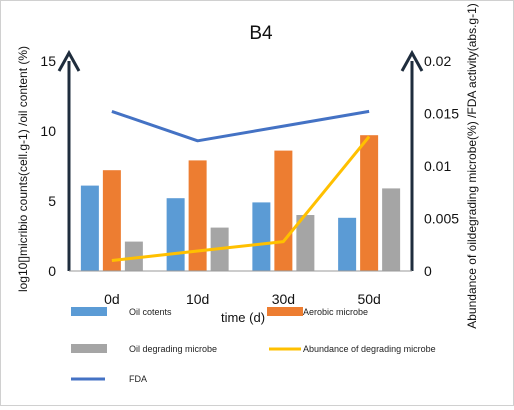 Image resolution: width=514 pixels, height=410 pixels. What do you see at coordinates (441, 219) in the screenshot?
I see `right-tick-label-1: 0.005` at bounding box center [441, 219].